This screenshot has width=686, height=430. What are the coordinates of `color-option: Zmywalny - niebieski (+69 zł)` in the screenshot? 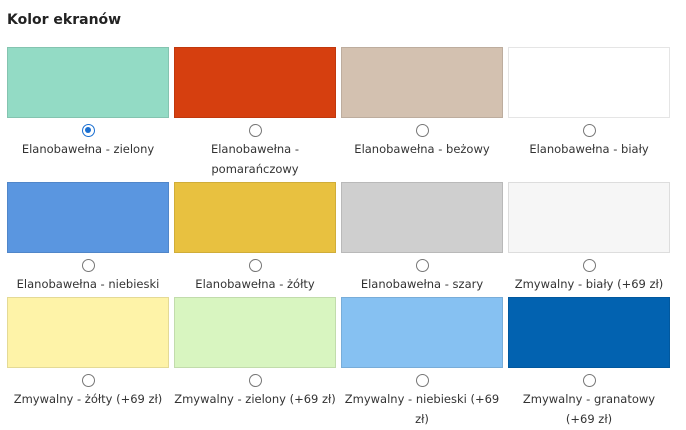 It's located at (422, 363).